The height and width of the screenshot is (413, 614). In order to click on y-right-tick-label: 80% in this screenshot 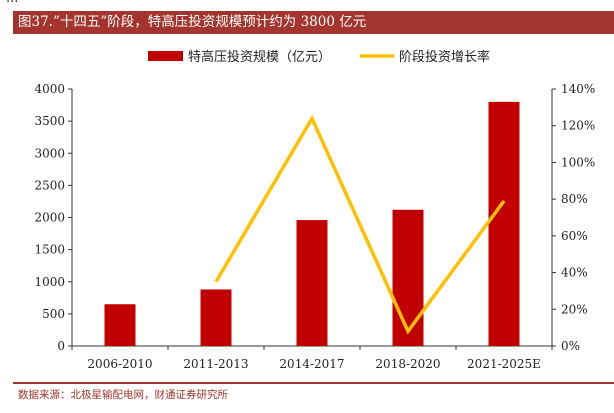, I will do `click(574, 199)`.